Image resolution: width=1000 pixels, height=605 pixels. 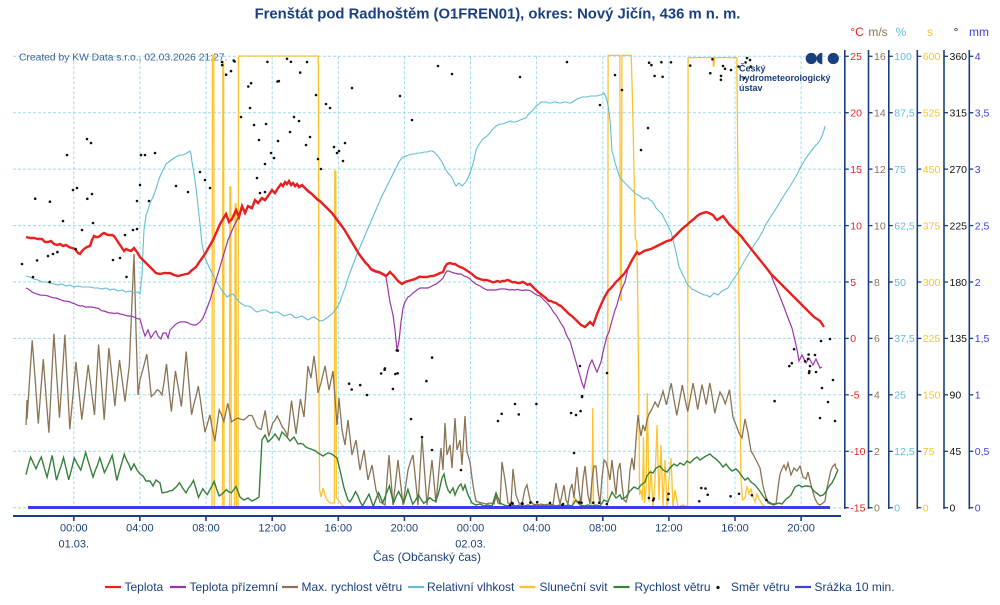 What do you see at coordinates (932, 226) in the screenshot?
I see `svg-text: 375` at bounding box center [932, 226].